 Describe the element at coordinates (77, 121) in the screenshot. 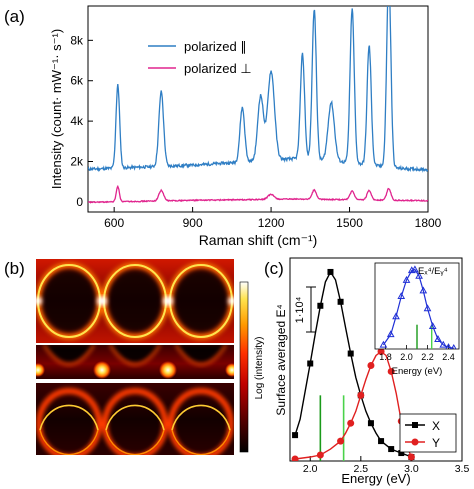

I see `y-tick-label: 4k` at that location.